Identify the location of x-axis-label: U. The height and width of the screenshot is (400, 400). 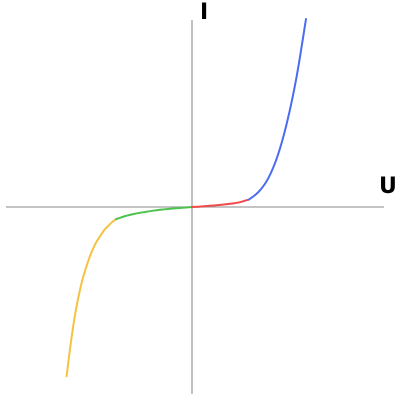
(388, 186).